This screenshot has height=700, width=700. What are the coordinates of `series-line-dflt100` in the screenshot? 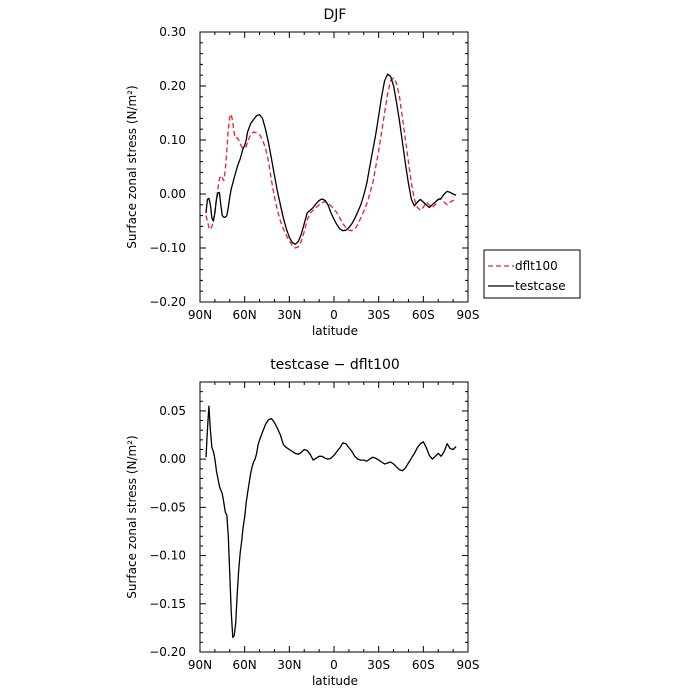 It's located at (331, 163).